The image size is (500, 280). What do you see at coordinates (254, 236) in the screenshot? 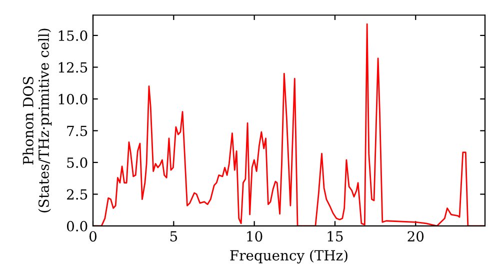
I see `x-tick-label: 10` at bounding box center [254, 236].